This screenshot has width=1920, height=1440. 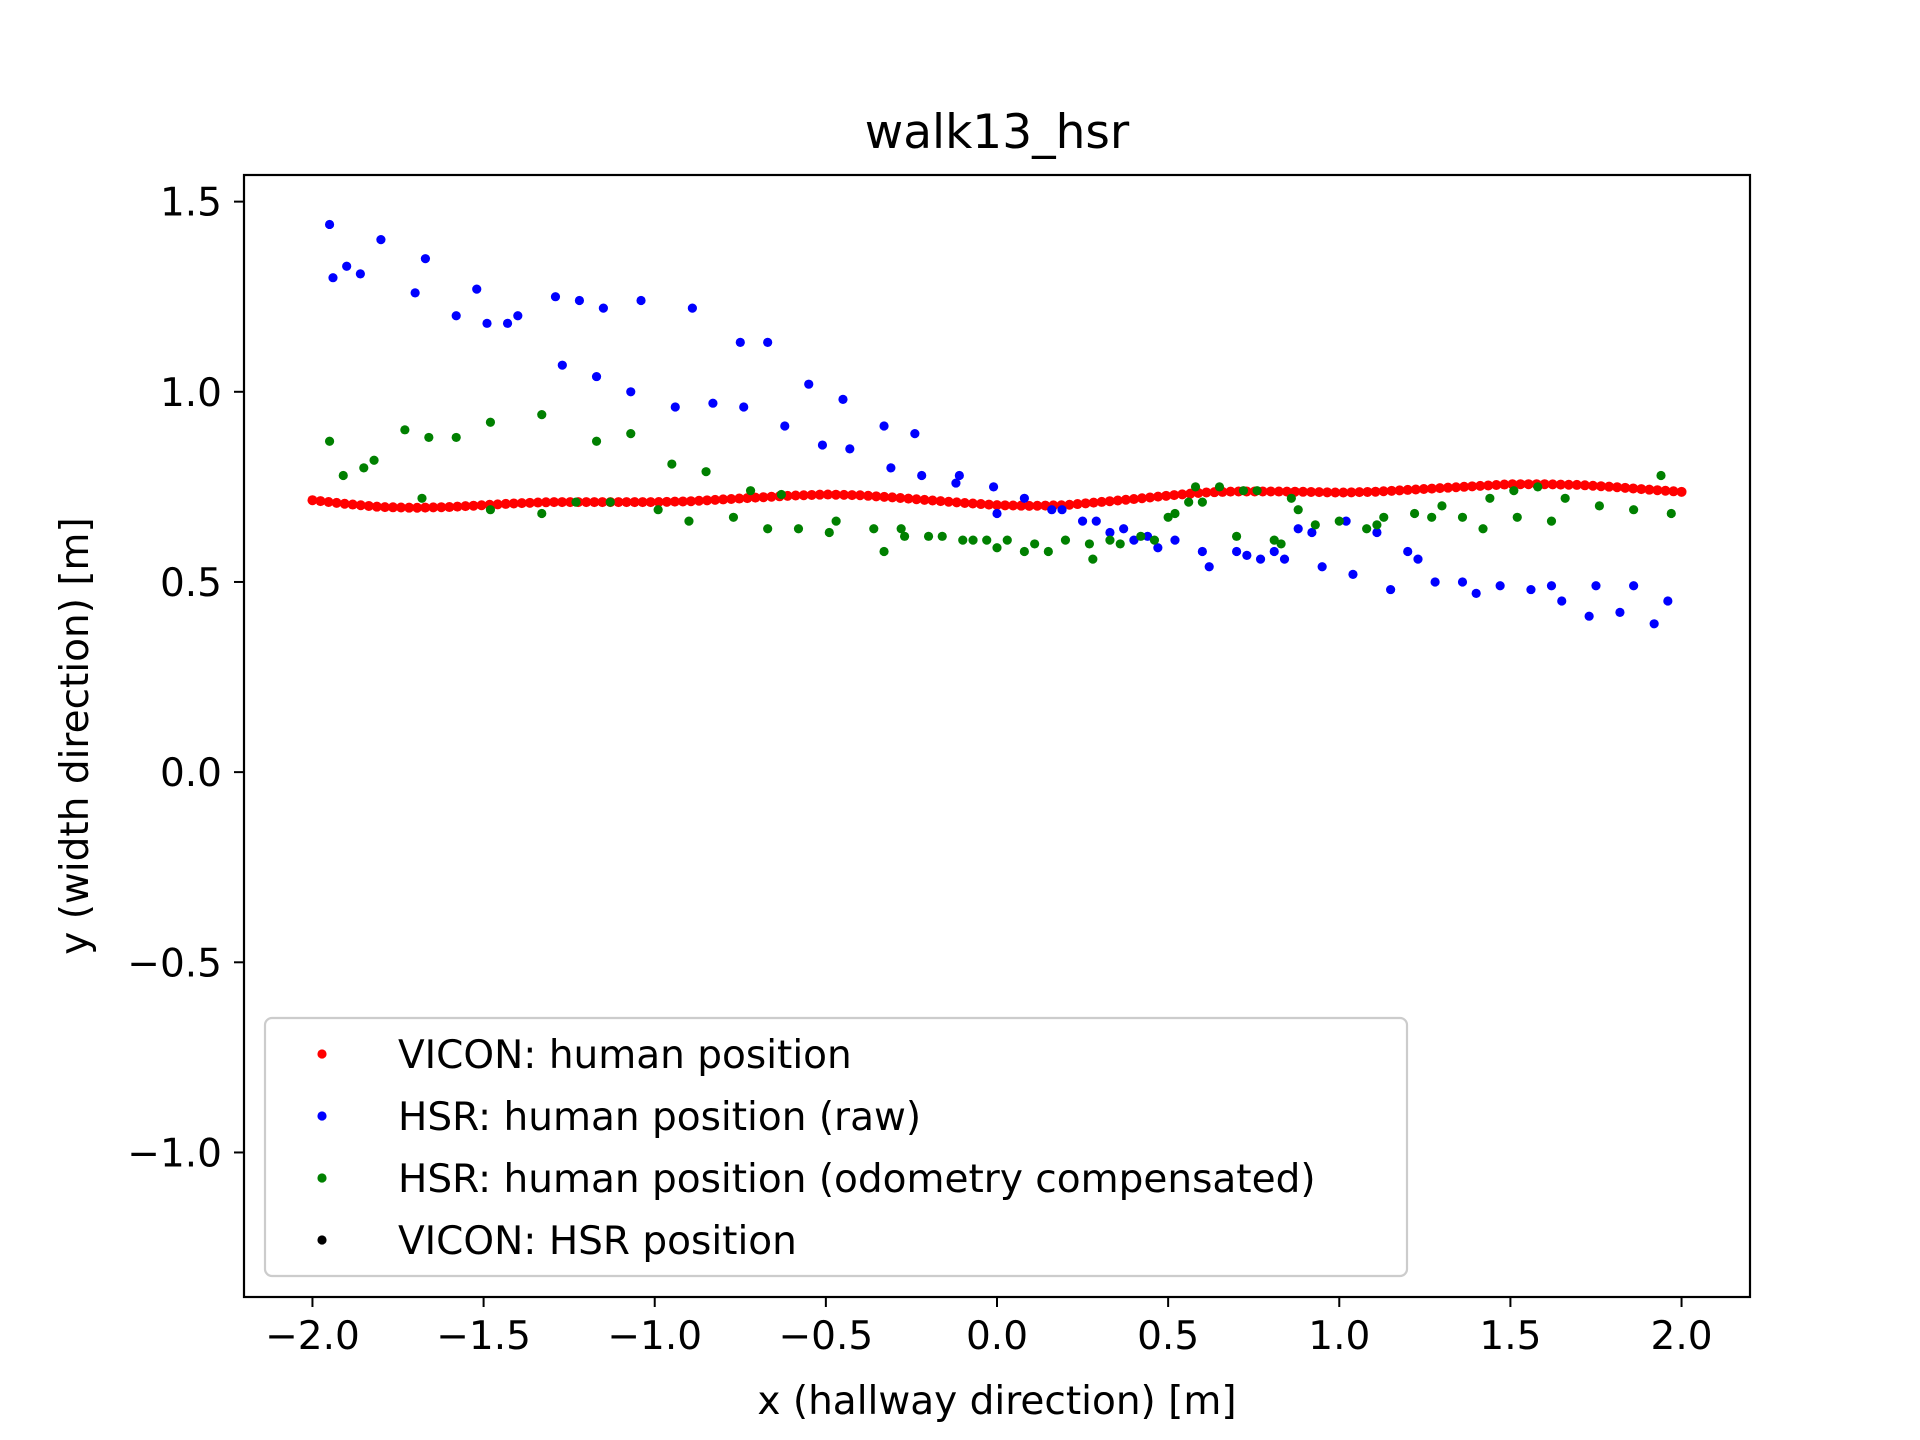 What do you see at coordinates (322, 1240) in the screenshot?
I see `legend-entry-vicon-hsr-marker` at bounding box center [322, 1240].